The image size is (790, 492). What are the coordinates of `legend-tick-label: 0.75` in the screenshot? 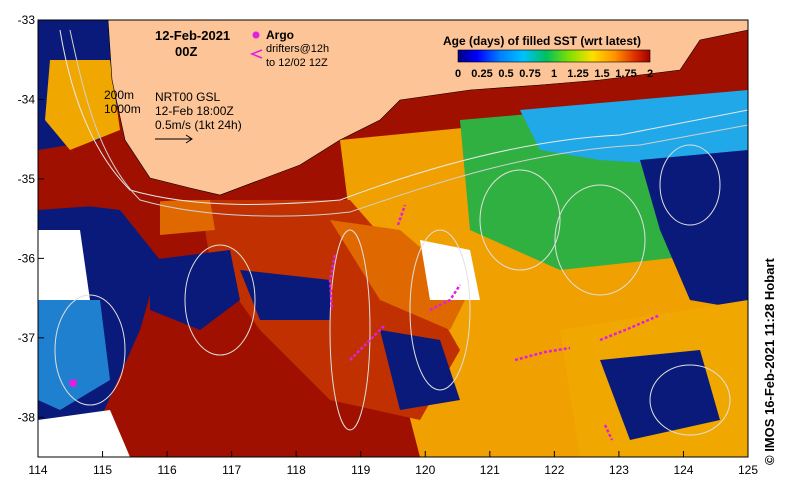 It's located at (529, 74).